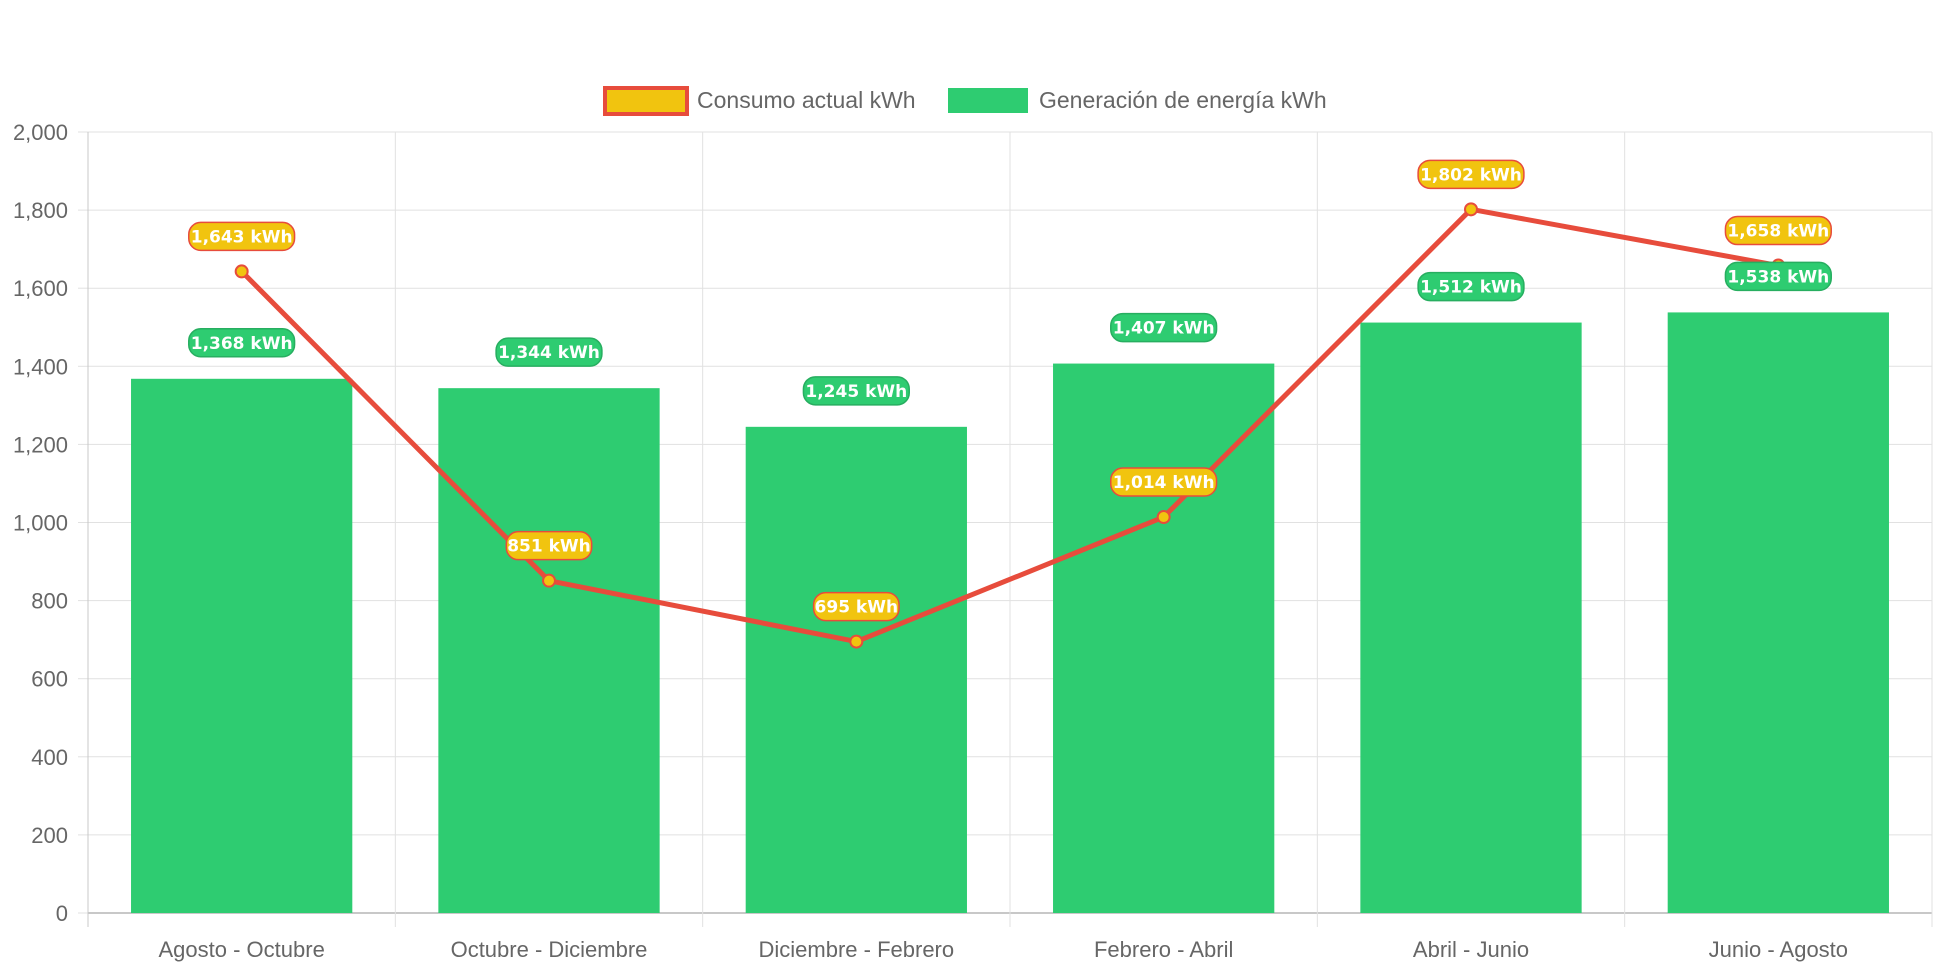  Describe the element at coordinates (549, 949) in the screenshot. I see `x-tick-label: Octubre - Diciembre` at that location.